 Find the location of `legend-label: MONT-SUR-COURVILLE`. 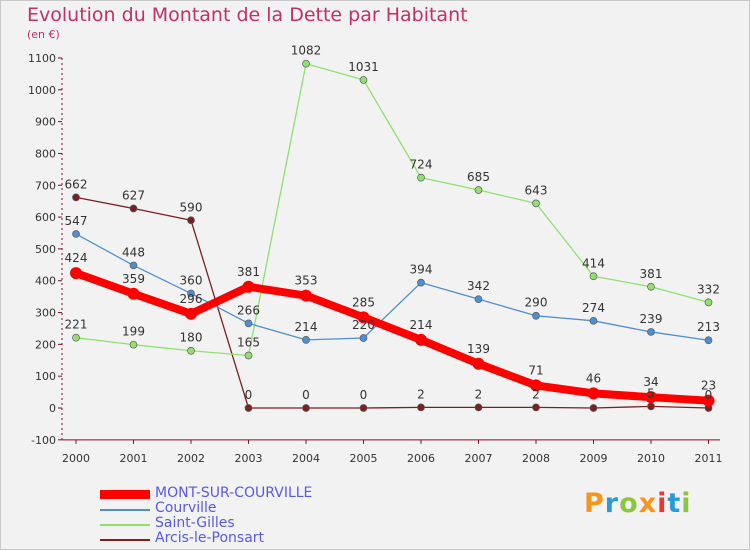

legend-label: MONT-SUR-COURVILLE is located at coordinates (234, 493).